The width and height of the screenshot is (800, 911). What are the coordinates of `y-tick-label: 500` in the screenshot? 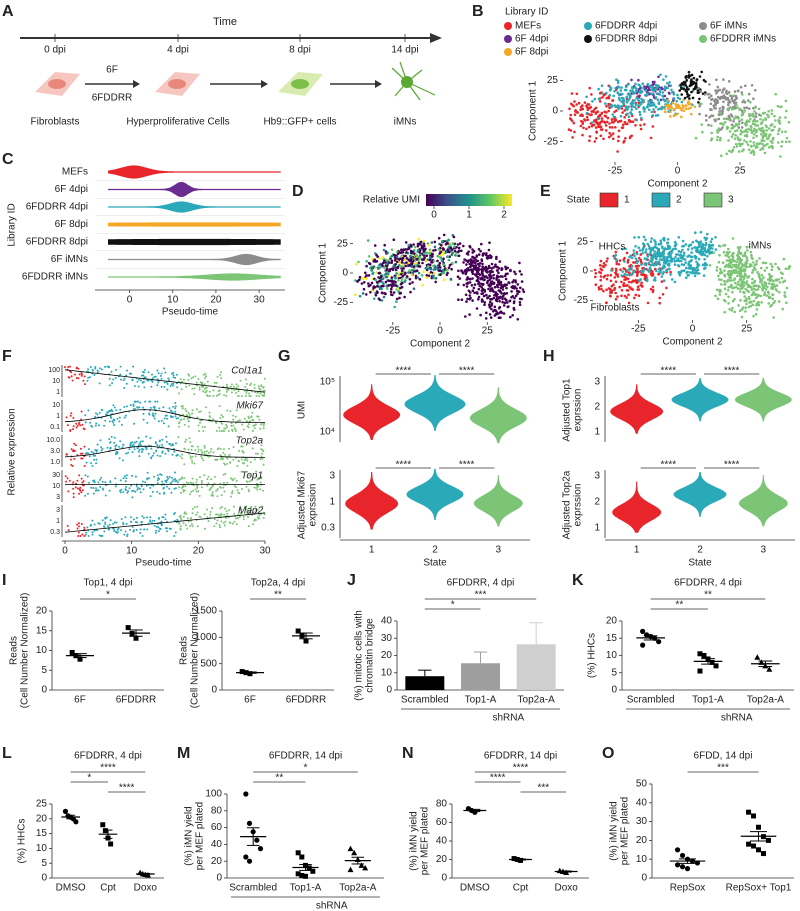 It's located at (208, 663).